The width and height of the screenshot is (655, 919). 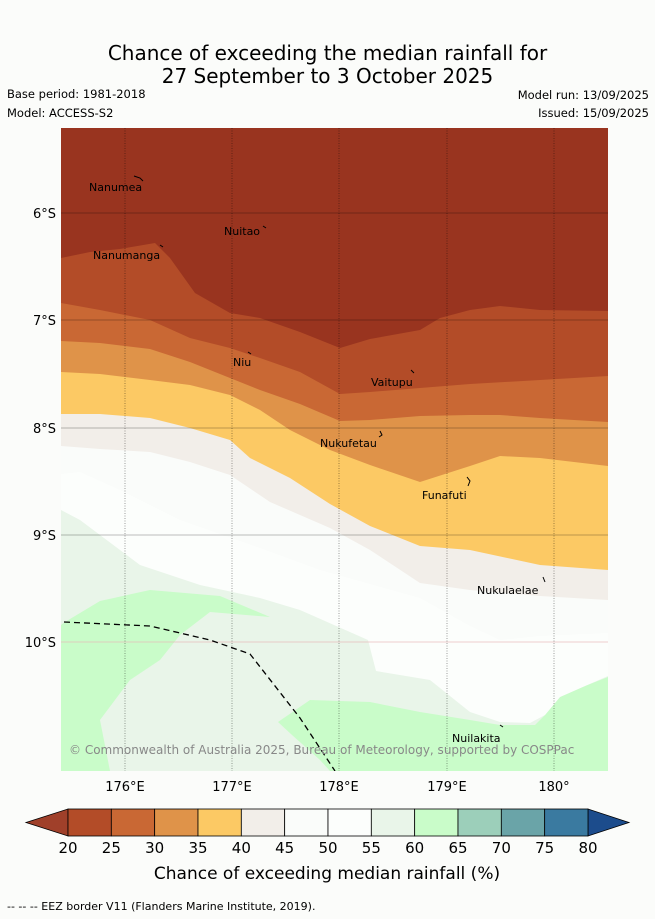 What do you see at coordinates (544, 848) in the screenshot?
I see `colorbar-tick-label: 75` at bounding box center [544, 848].